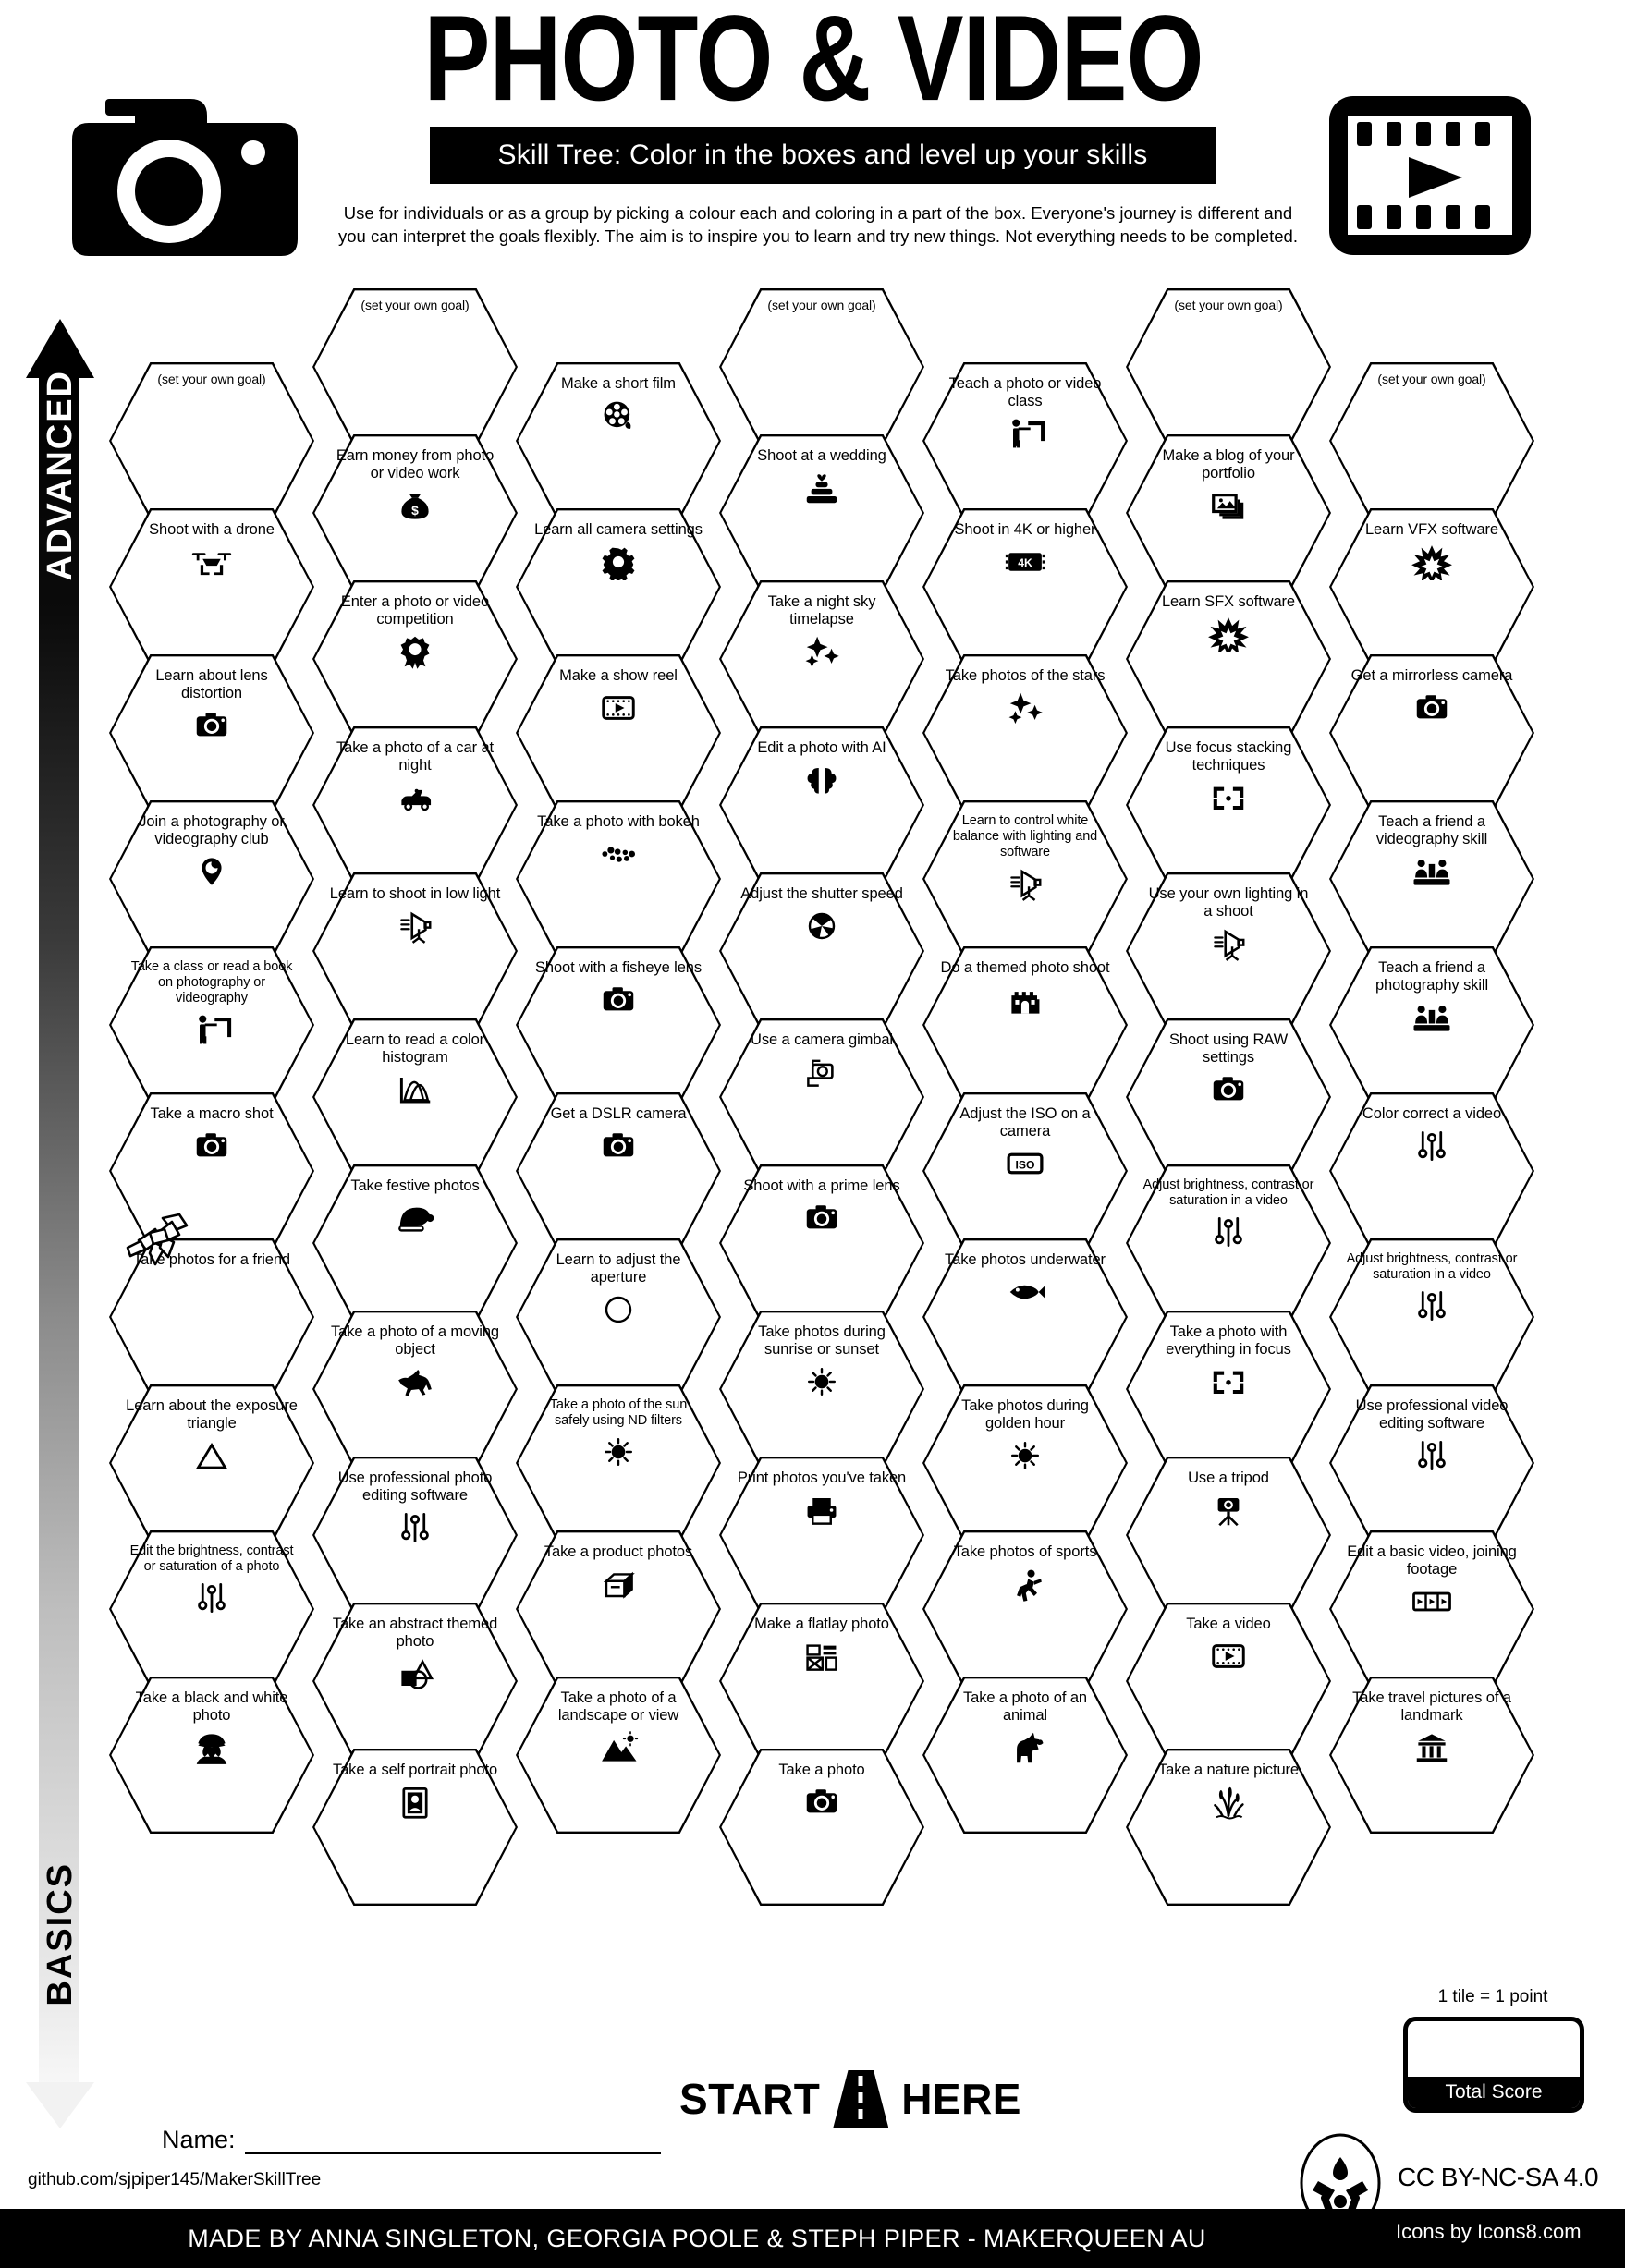 The image size is (1625, 2268). I want to click on skill-hex-tile: Take photos of sports, so click(1025, 1609).